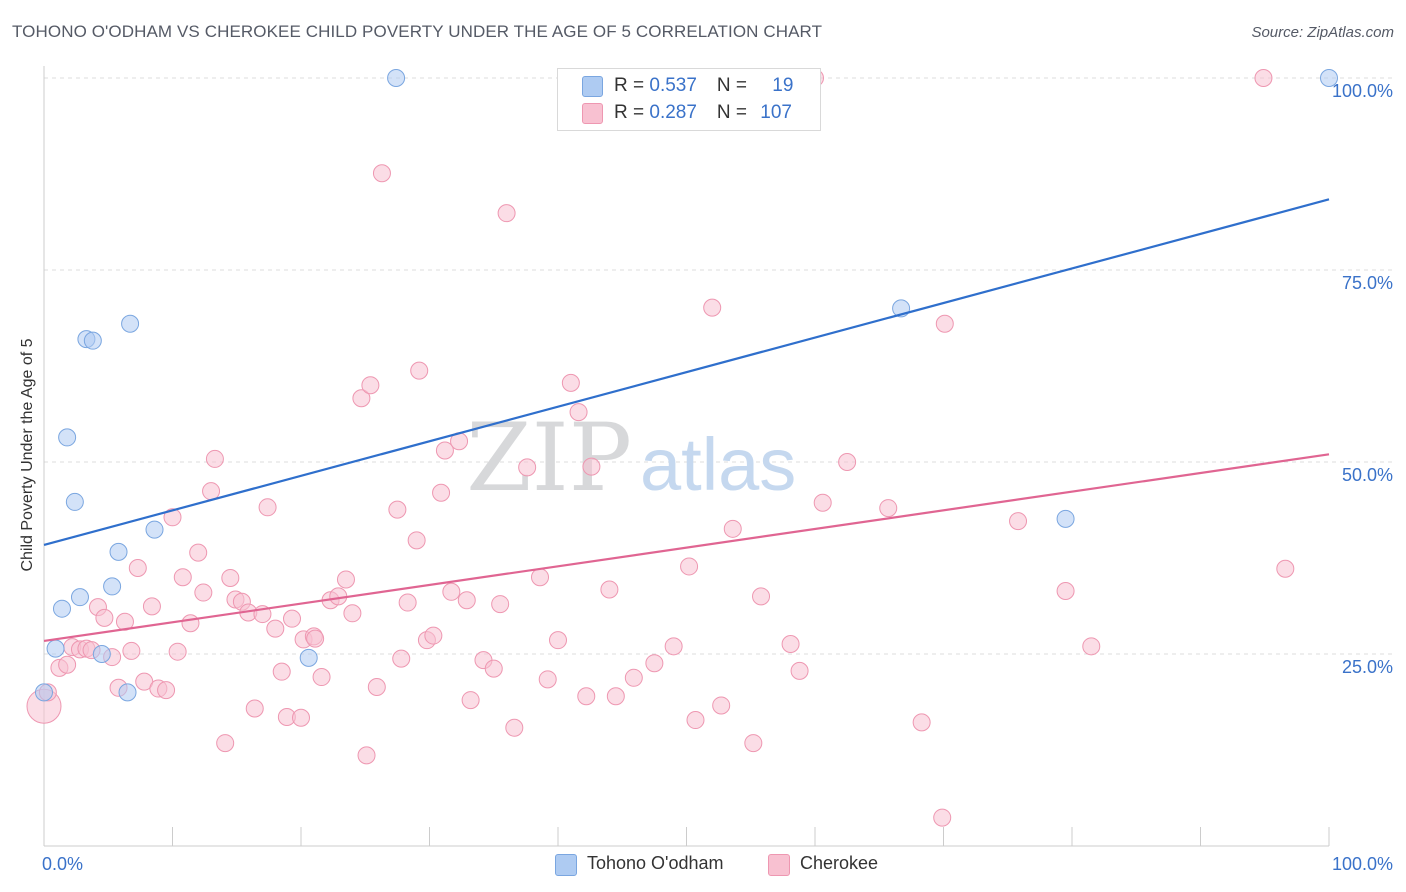  I want to click on watermark: ZIP atlas, so click(631, 458).